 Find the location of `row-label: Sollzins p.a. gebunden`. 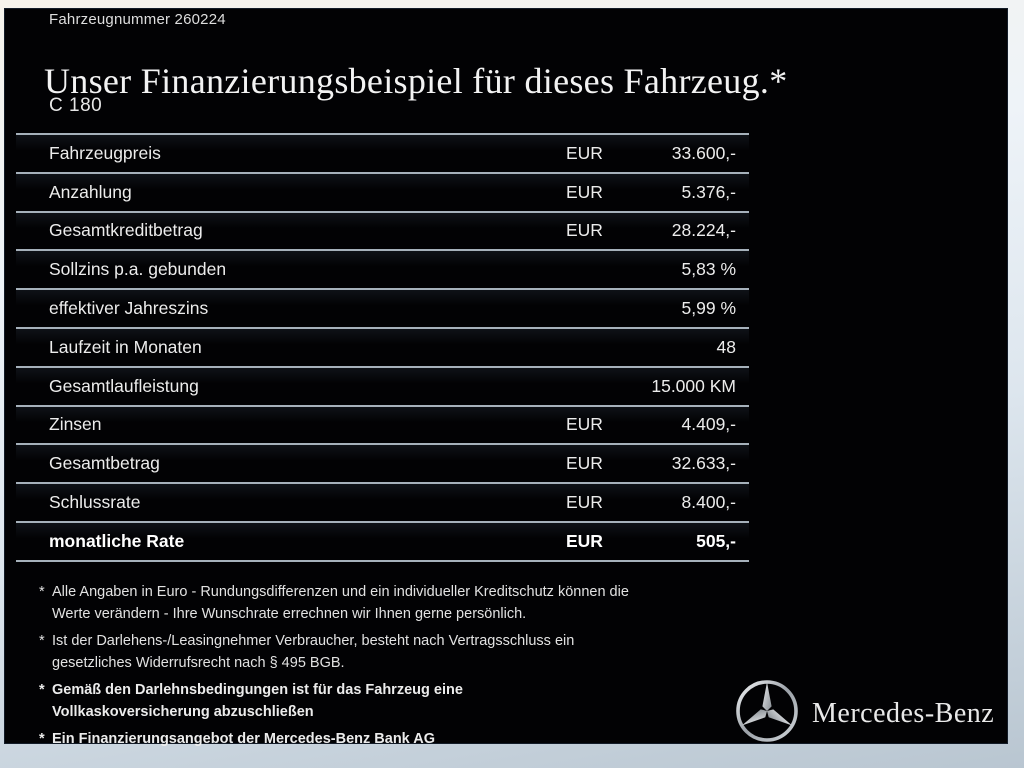

row-label: Sollzins p.a. gebunden is located at coordinates (138, 269).